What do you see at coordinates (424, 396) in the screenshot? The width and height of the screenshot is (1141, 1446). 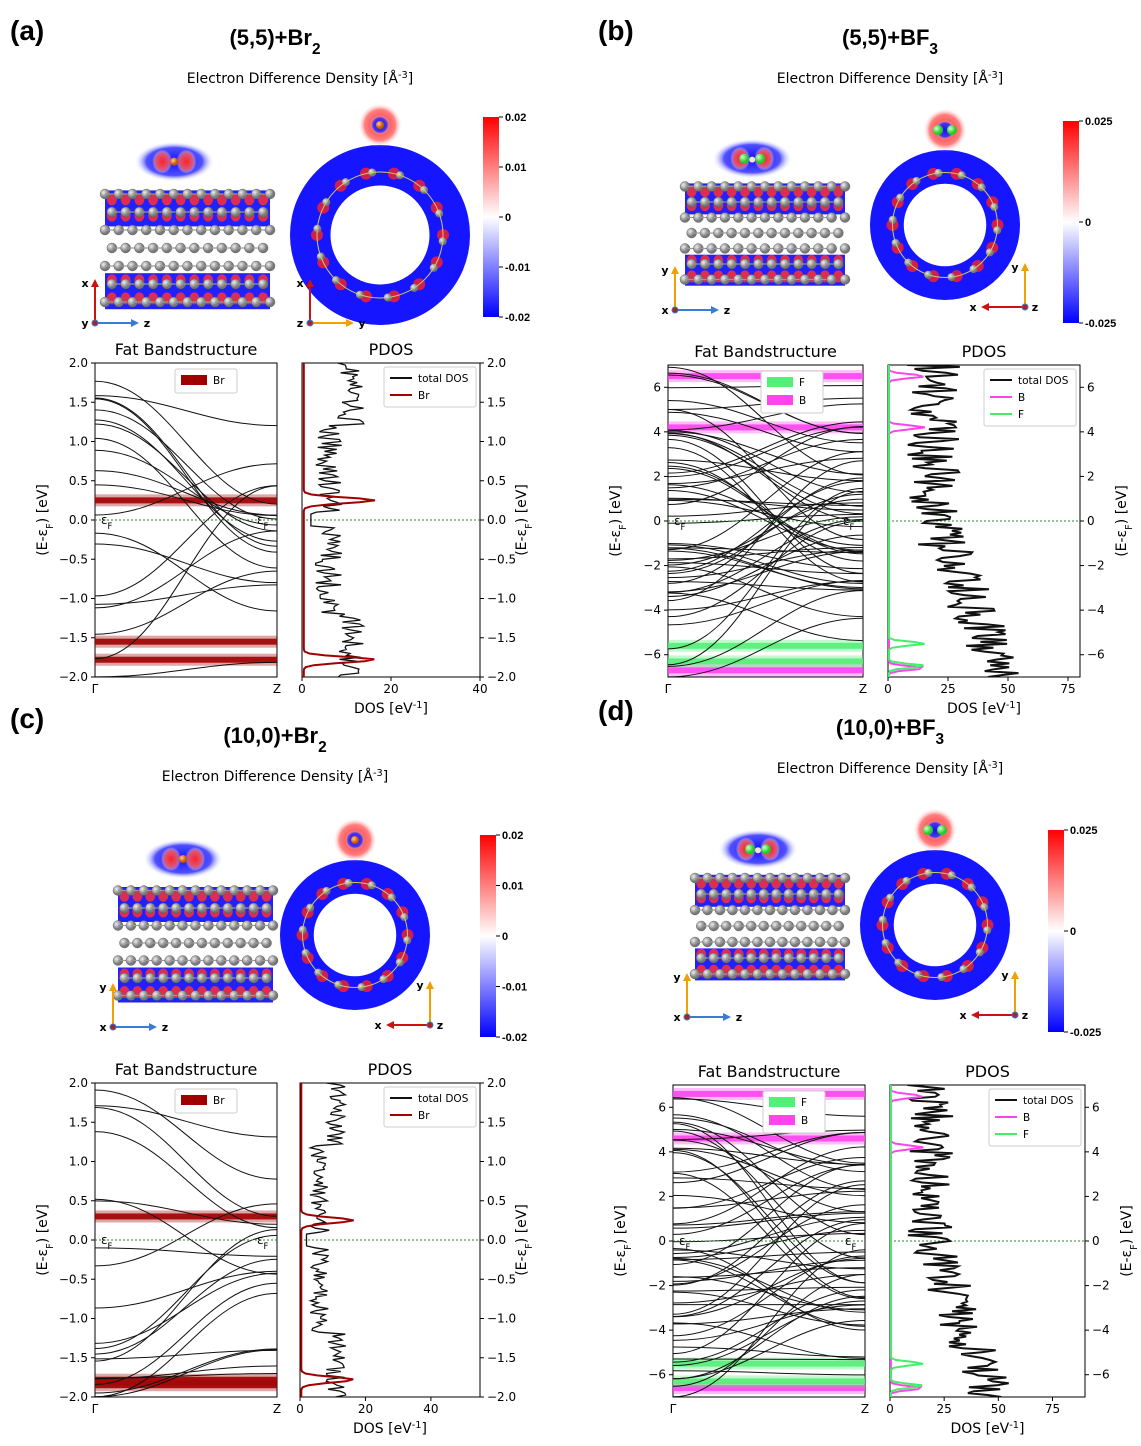 I see `pdos-legend-label: Br` at bounding box center [424, 396].